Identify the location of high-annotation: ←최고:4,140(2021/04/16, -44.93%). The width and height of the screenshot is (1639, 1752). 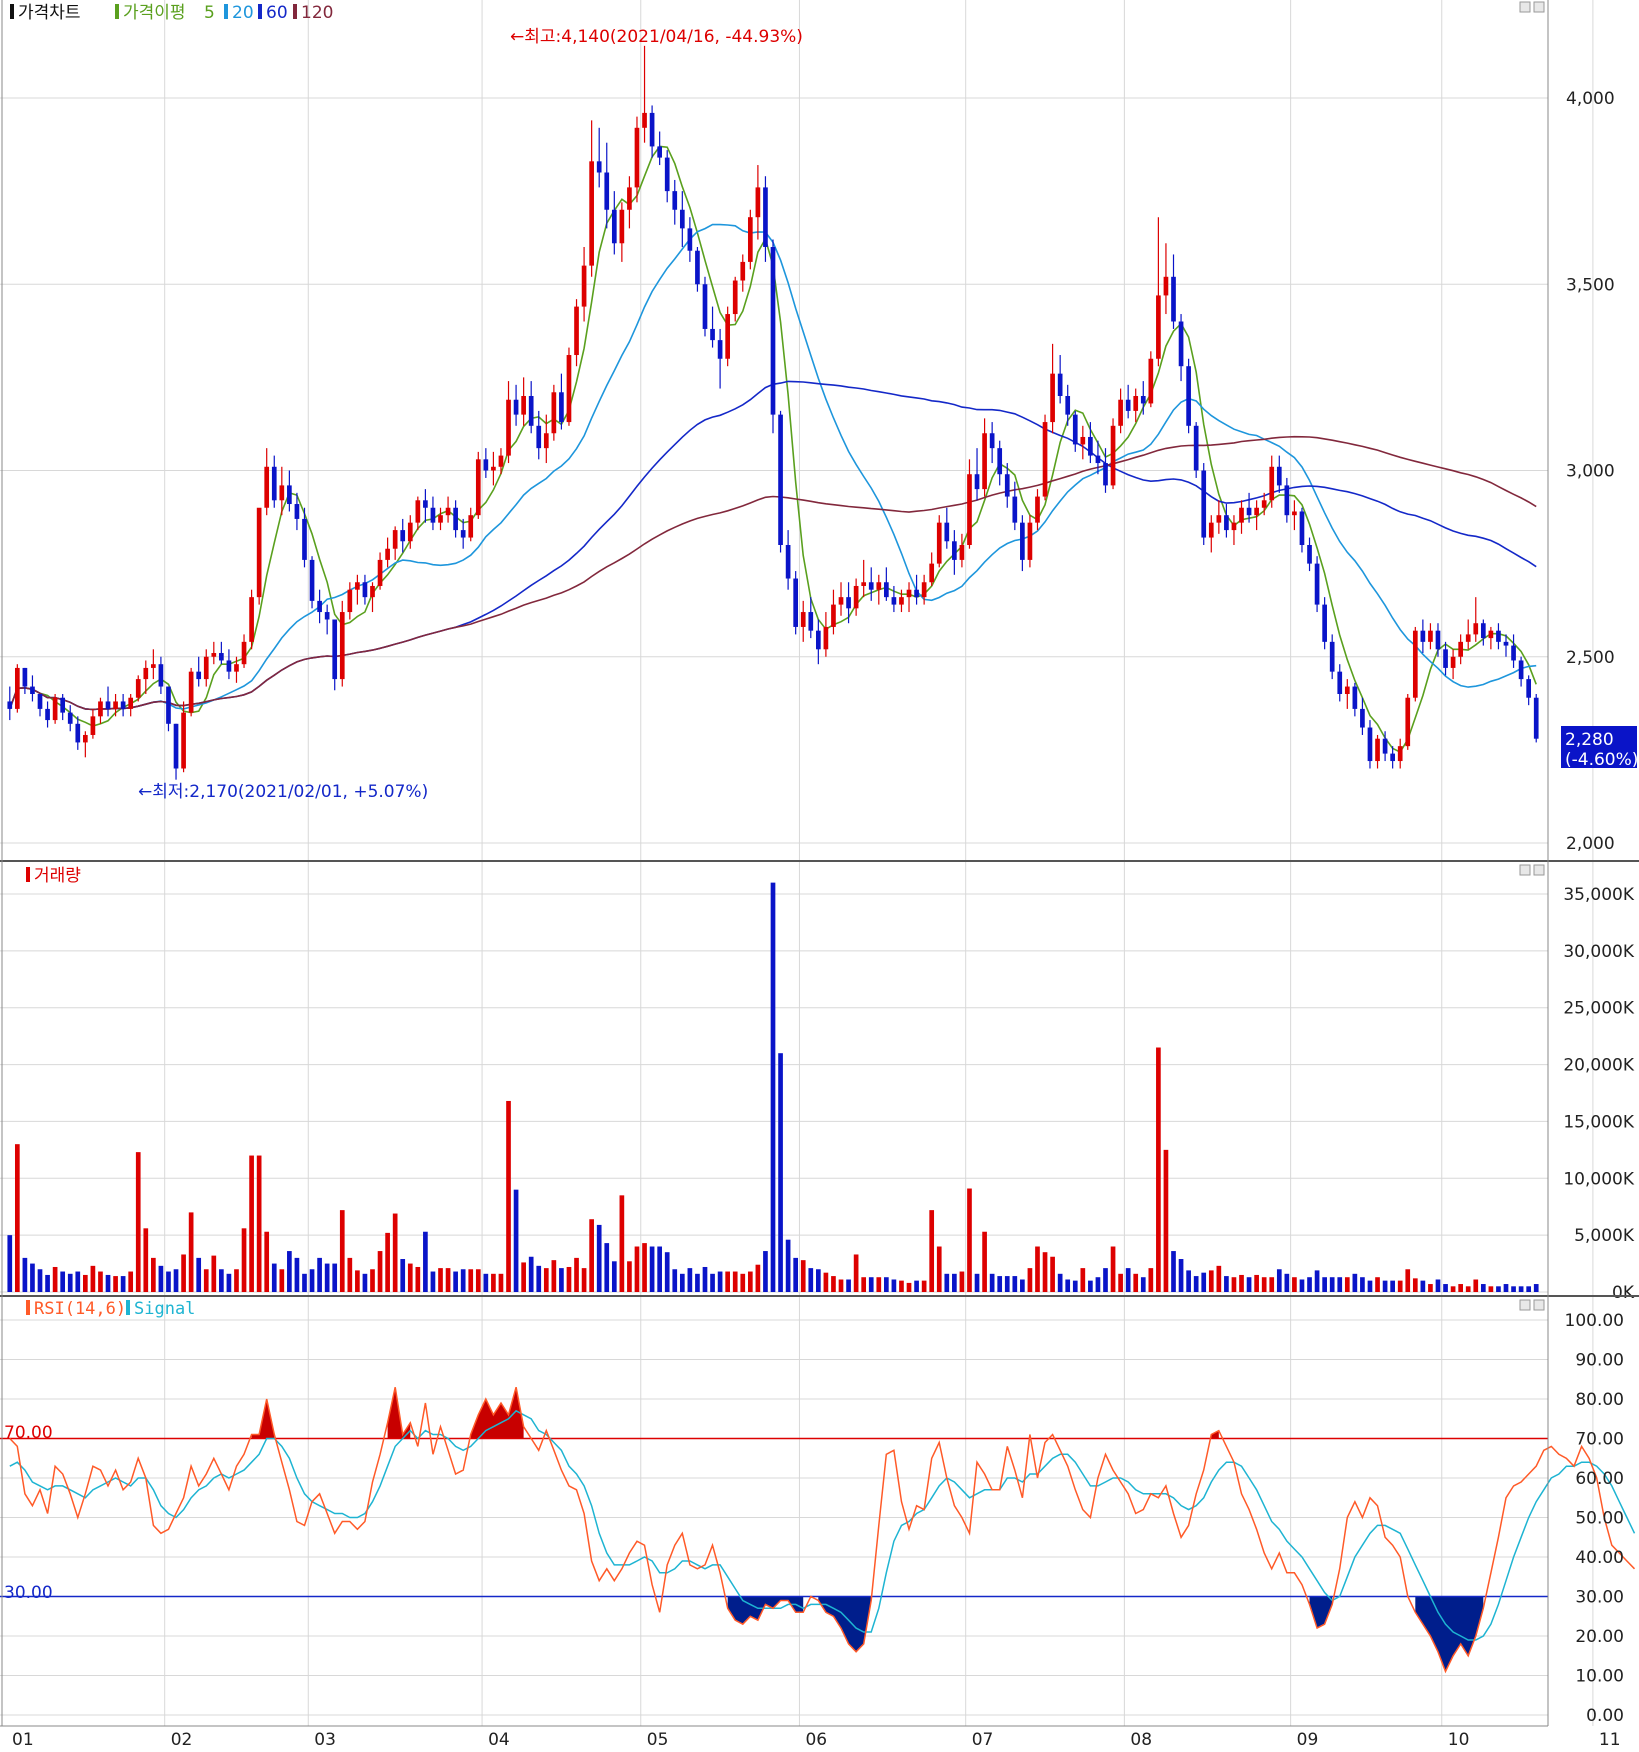
(656, 37).